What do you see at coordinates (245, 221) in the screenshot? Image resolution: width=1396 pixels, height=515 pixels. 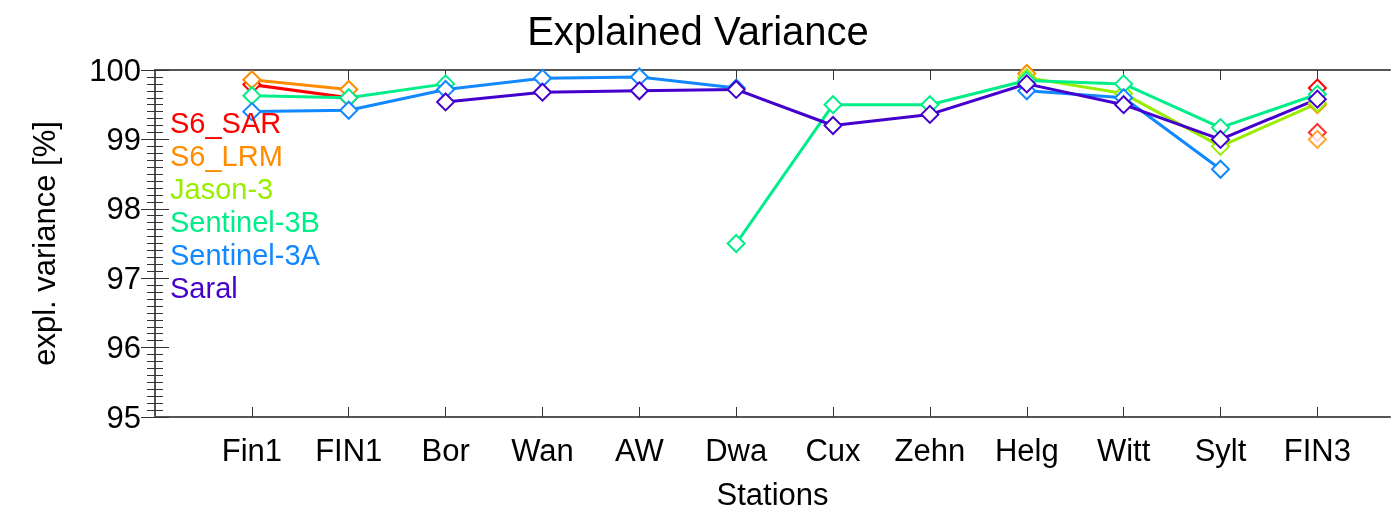 I see `text: Sentinel-3B` at bounding box center [245, 221].